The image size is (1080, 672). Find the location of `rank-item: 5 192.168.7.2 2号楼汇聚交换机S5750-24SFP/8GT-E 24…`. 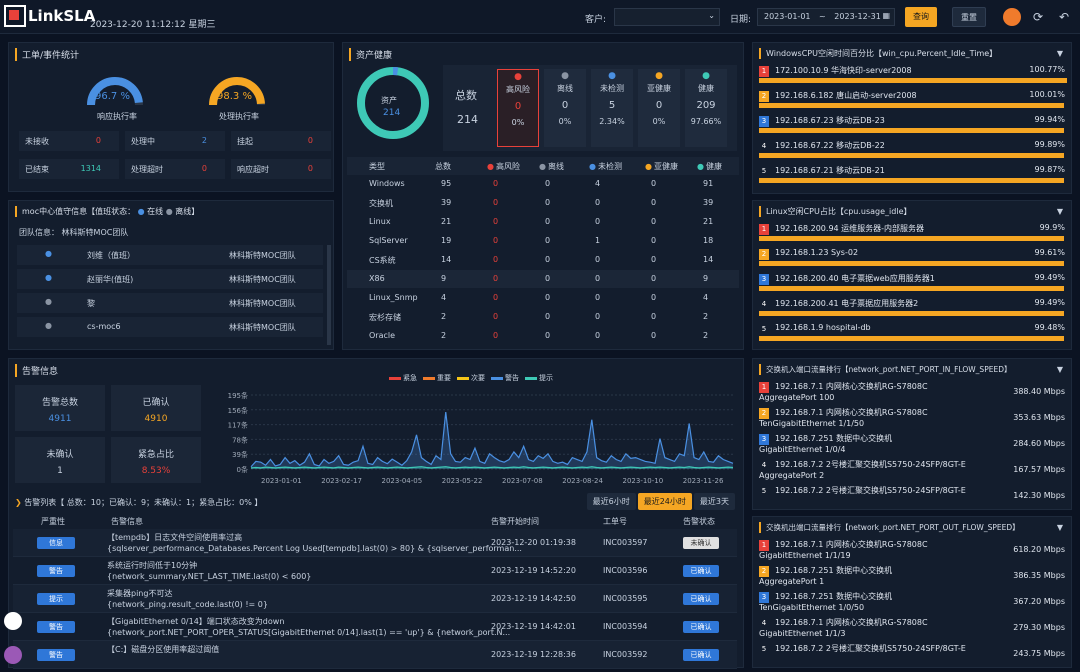

rank-item: 5 192.168.7.2 2号楼汇聚交换机S5750-24SFP/8GT-E 24… is located at coordinates (913, 655).